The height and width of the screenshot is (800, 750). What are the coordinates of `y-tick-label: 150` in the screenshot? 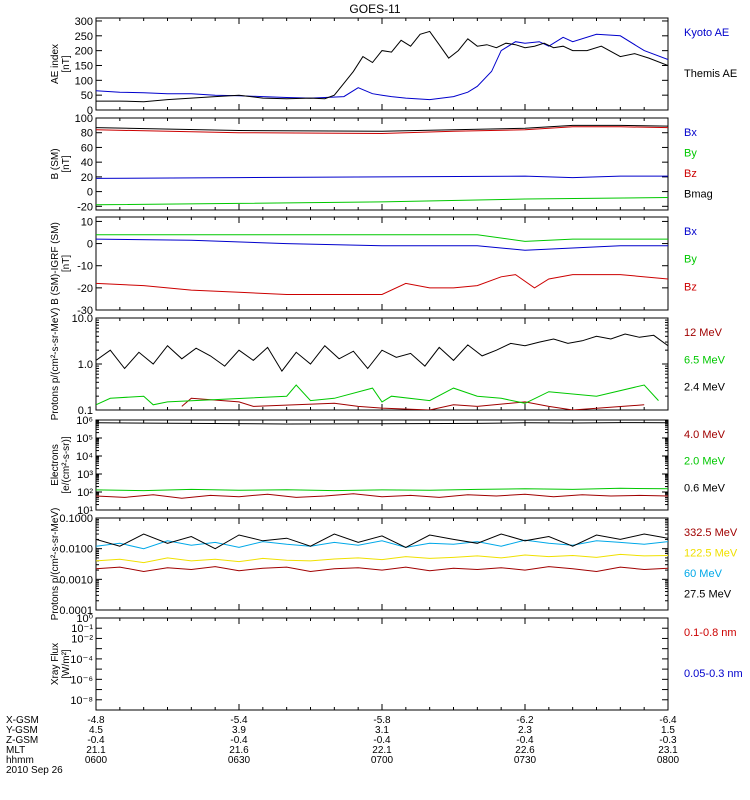 It's located at (84, 66).